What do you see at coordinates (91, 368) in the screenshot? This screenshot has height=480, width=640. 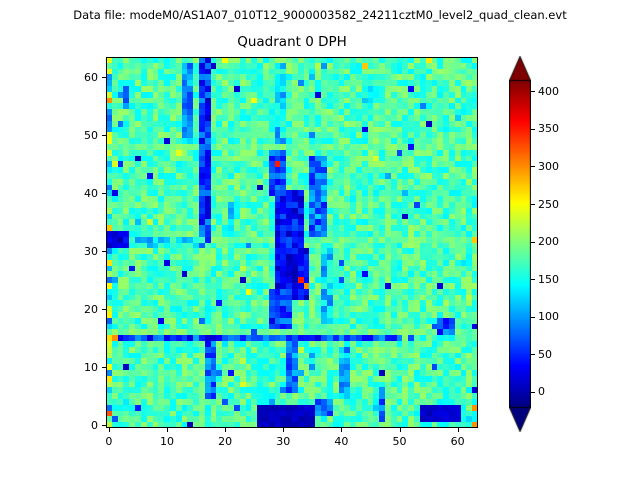 I see `y-tick-label: 10` at bounding box center [91, 368].